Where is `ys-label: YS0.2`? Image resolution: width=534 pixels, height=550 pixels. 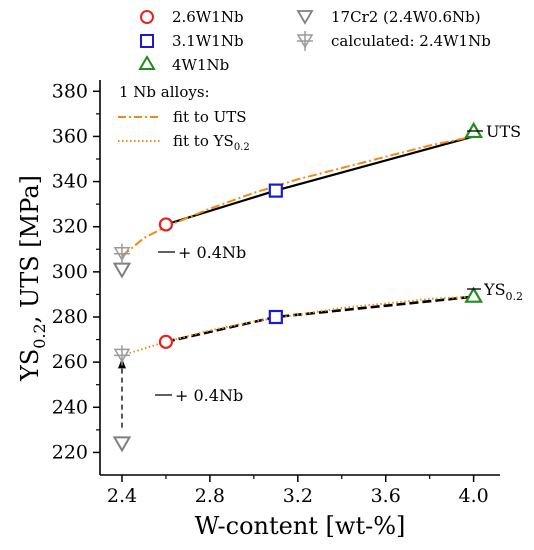
ys-label: YS0.2 is located at coordinates (503, 291).